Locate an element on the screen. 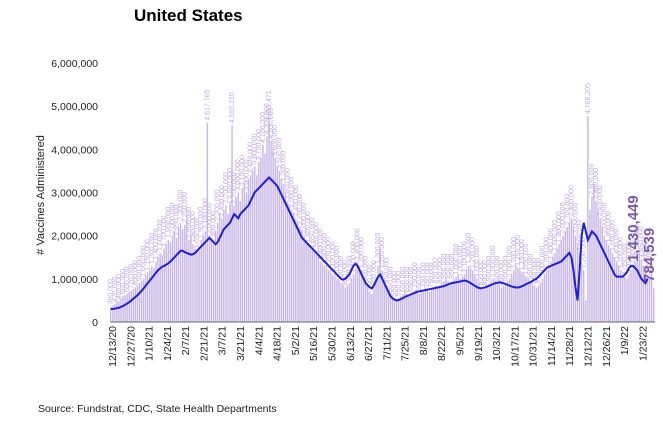 The height and width of the screenshot is (423, 663). bar-value-label: 4,555,310 is located at coordinates (232, 107).